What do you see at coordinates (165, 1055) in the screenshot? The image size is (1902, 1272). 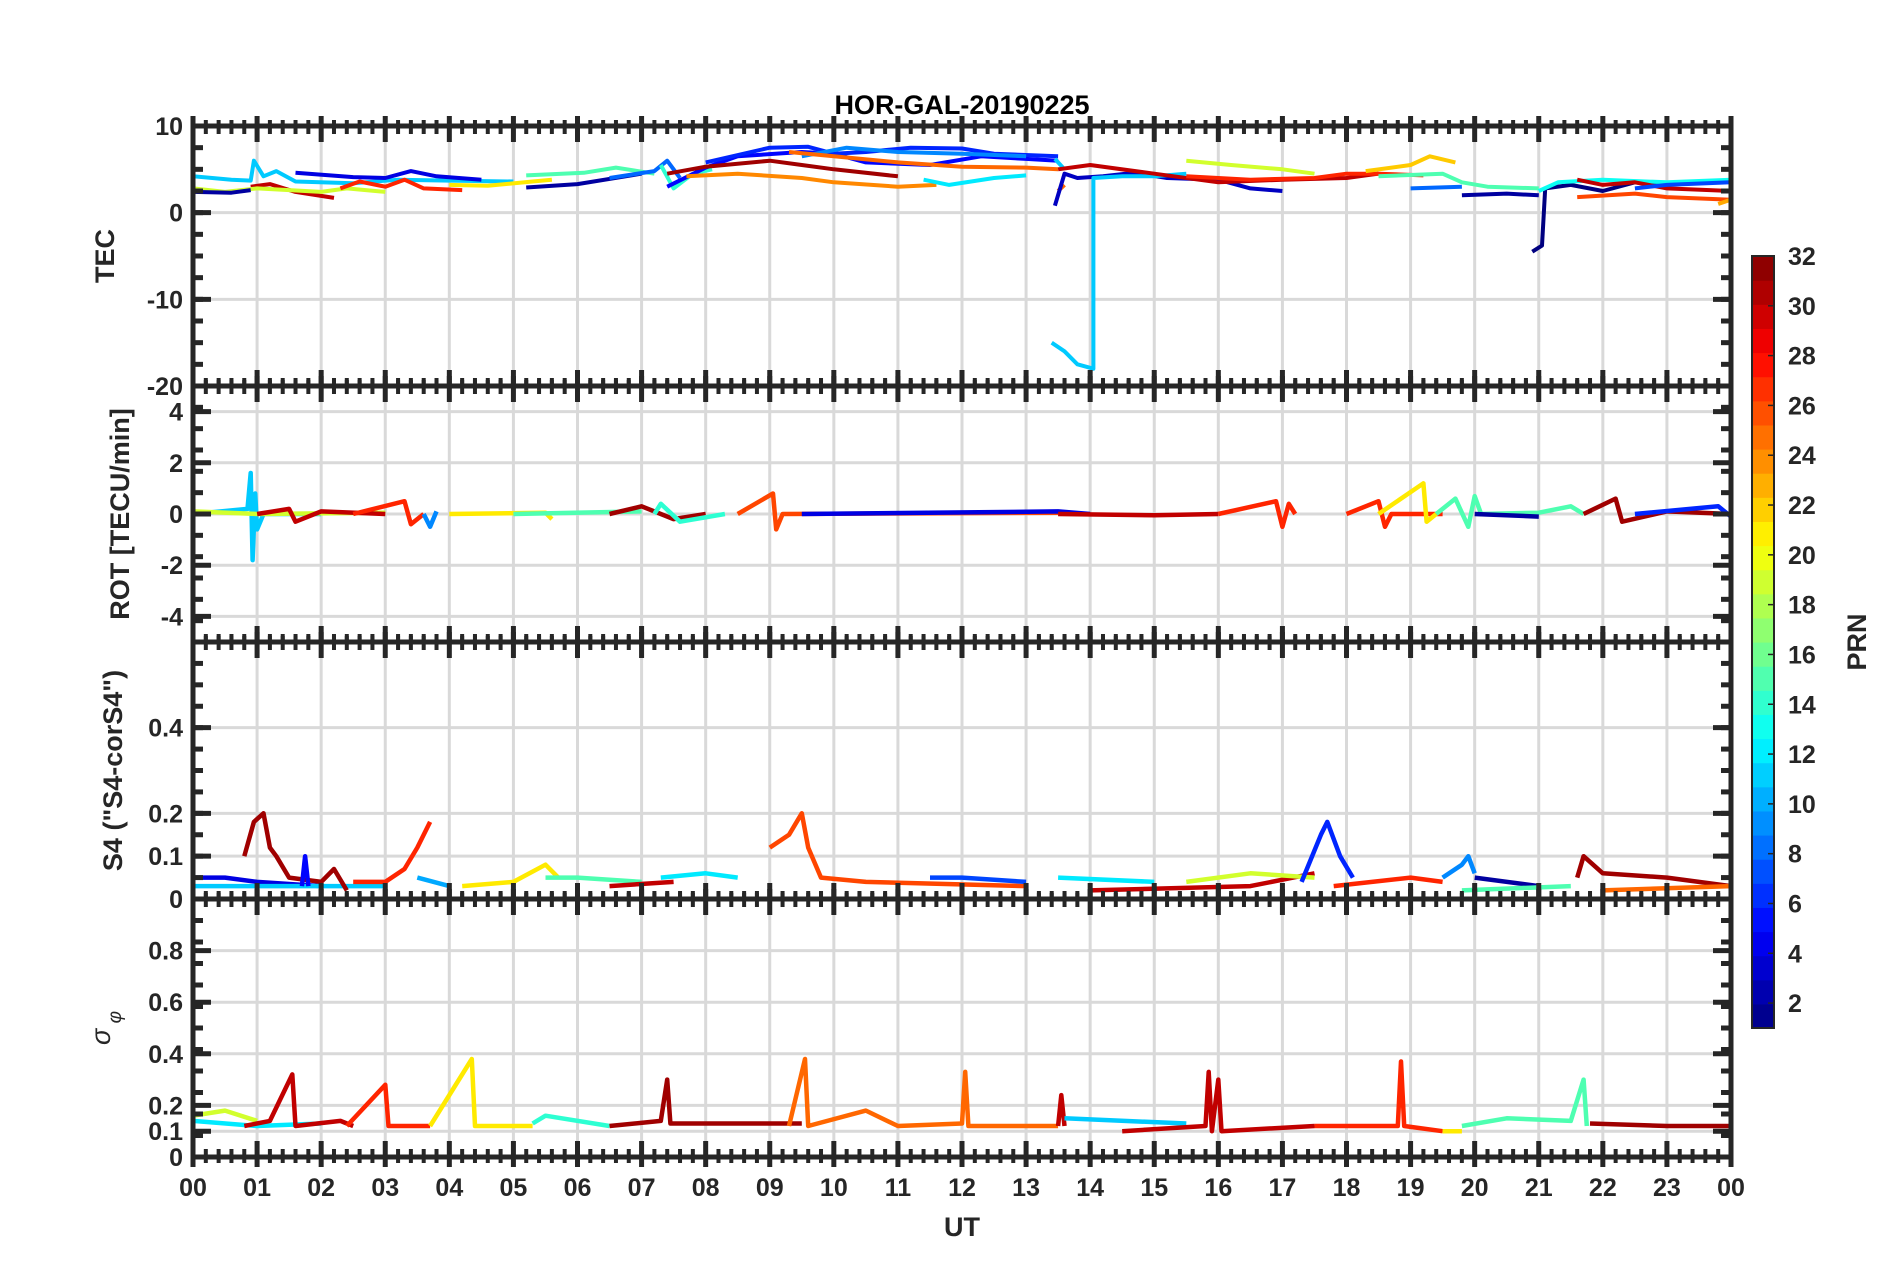 I see `y-tick-label: 0.4` at bounding box center [165, 1055].